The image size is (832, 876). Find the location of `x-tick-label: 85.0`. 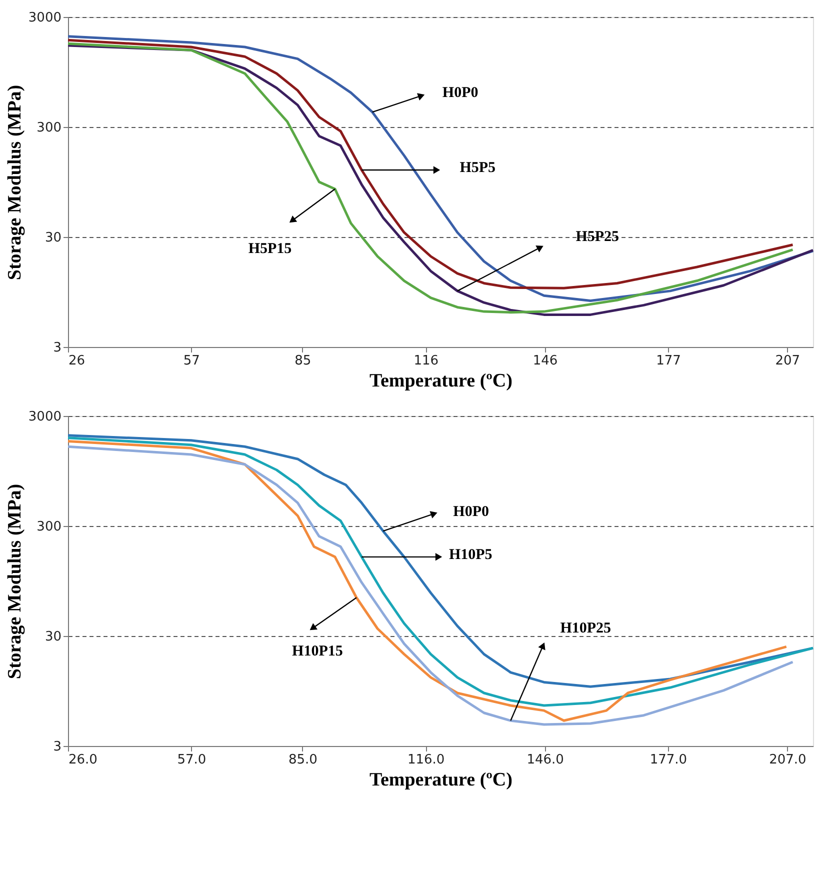

x-tick-label: 85.0 is located at coordinates (303, 760).